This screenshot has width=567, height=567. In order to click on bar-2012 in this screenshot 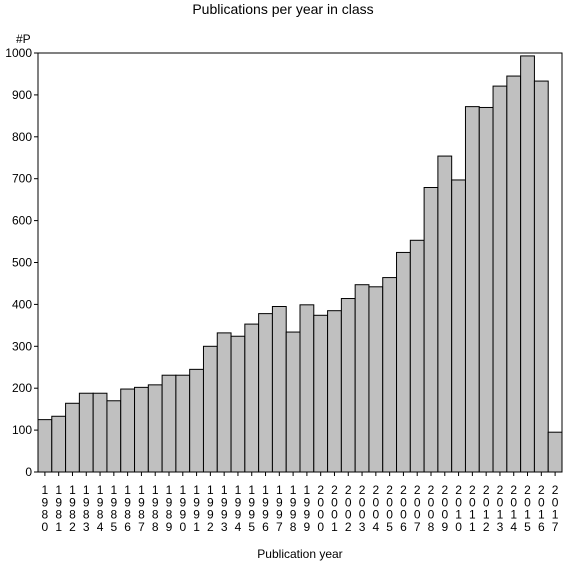, I will do `click(486, 289)`.